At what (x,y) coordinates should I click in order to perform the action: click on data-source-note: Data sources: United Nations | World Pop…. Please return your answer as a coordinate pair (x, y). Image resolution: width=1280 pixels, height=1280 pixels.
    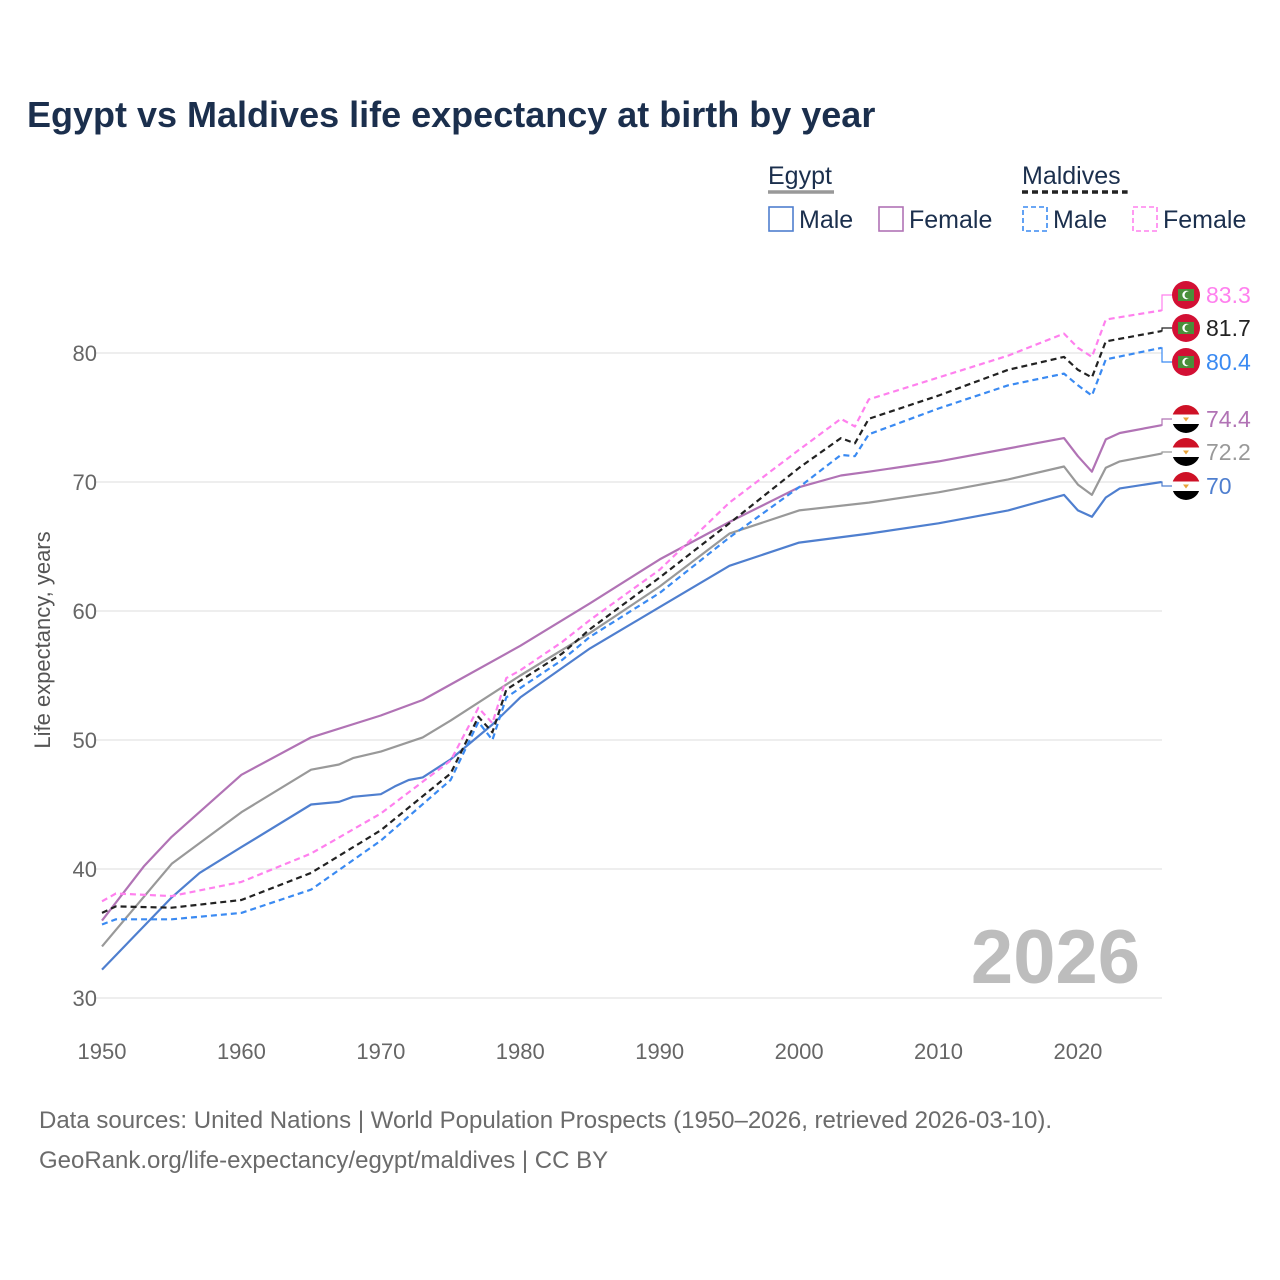
    Looking at the image, I should click on (546, 1120).